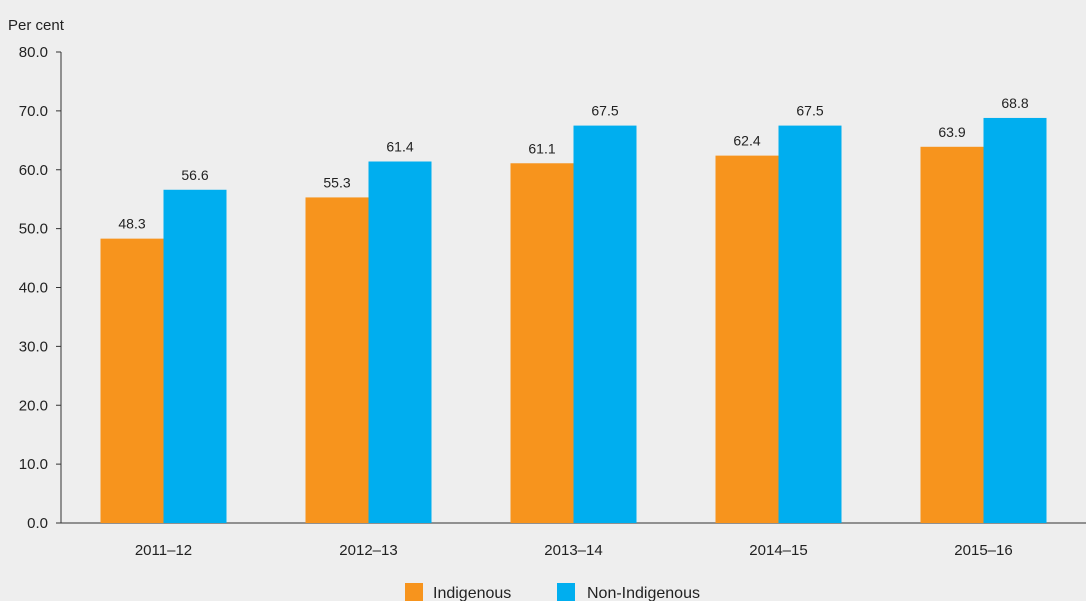 This screenshot has width=1086, height=601. I want to click on x-category-label: 2011–12, so click(163, 550).